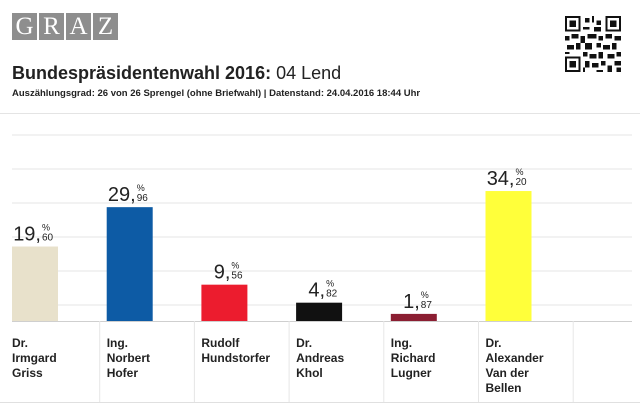 The image size is (640, 403). I want to click on data-label-decimals: 82, so click(332, 294).